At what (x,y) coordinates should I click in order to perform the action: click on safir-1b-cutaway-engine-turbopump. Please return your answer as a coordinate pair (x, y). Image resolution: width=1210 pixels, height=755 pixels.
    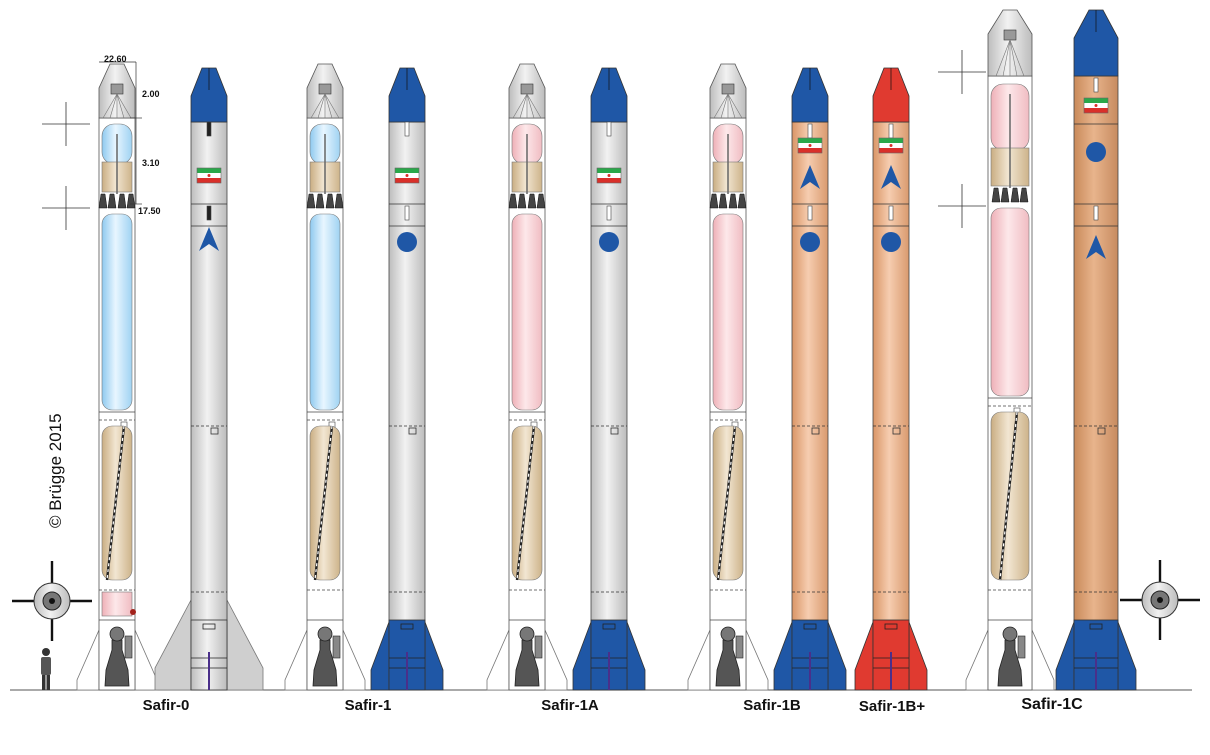
    Looking at the image, I should click on (728, 634).